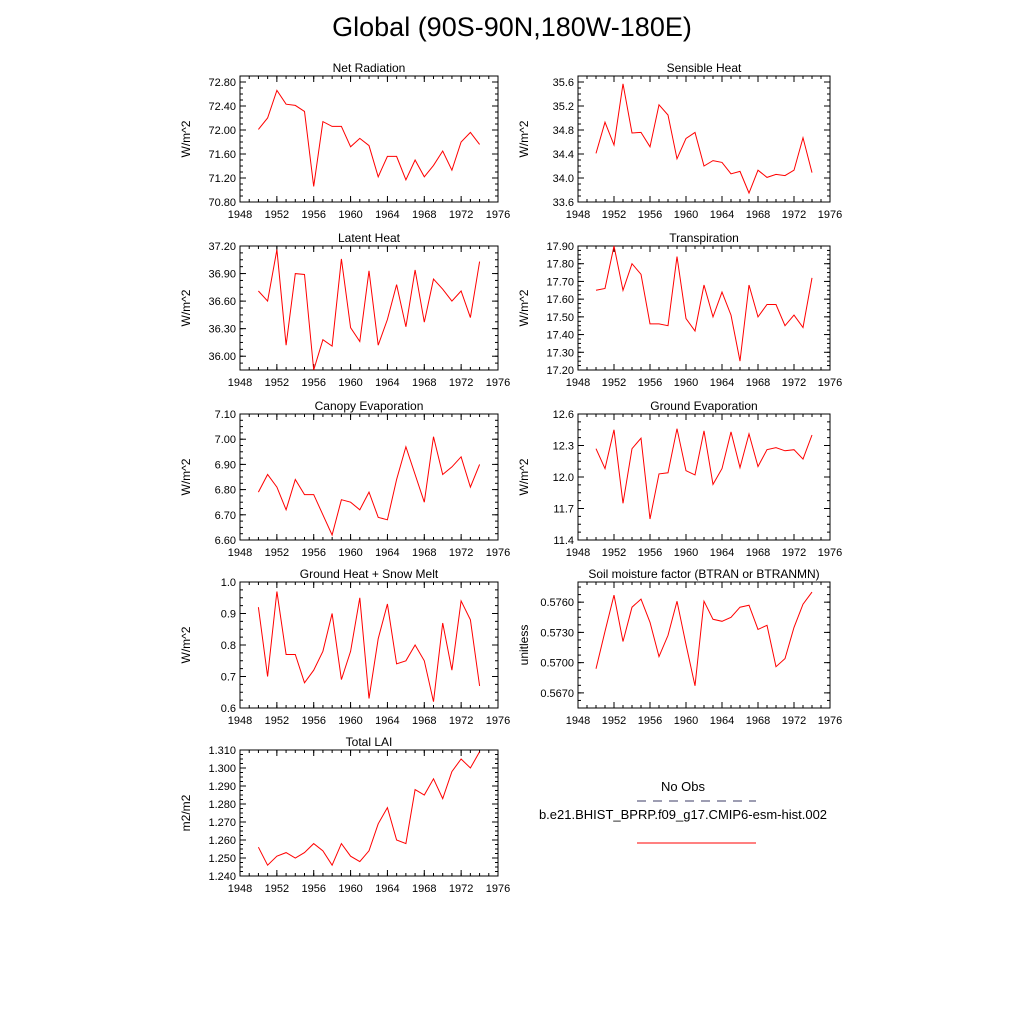 This screenshot has width=1024, height=1024. I want to click on y-tick-label: 36.00, so click(222, 357).